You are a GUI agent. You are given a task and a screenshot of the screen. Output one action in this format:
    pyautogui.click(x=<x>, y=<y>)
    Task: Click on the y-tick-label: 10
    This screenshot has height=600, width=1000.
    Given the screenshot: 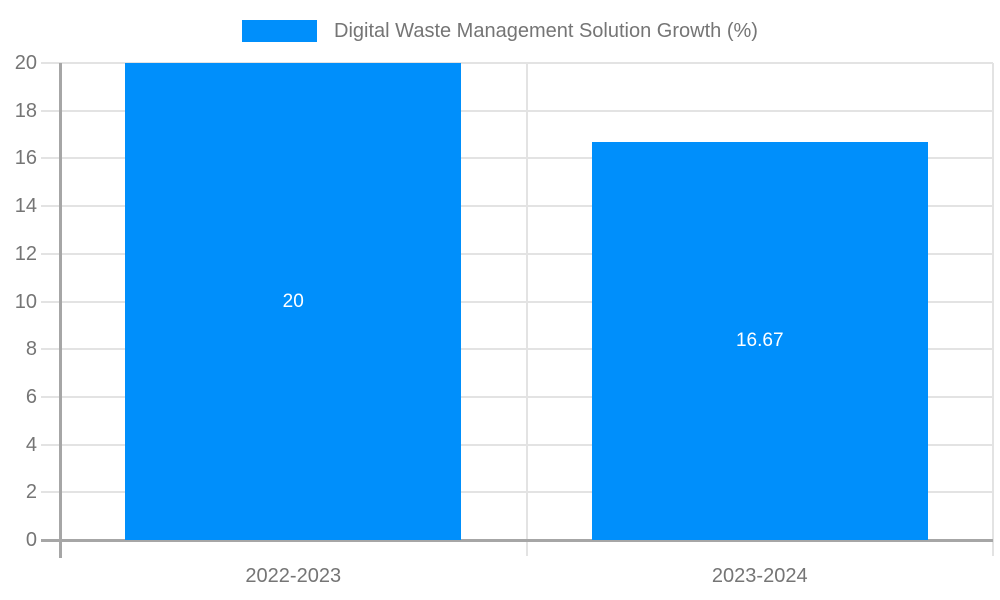 What is the action you would take?
    pyautogui.click(x=25, y=301)
    